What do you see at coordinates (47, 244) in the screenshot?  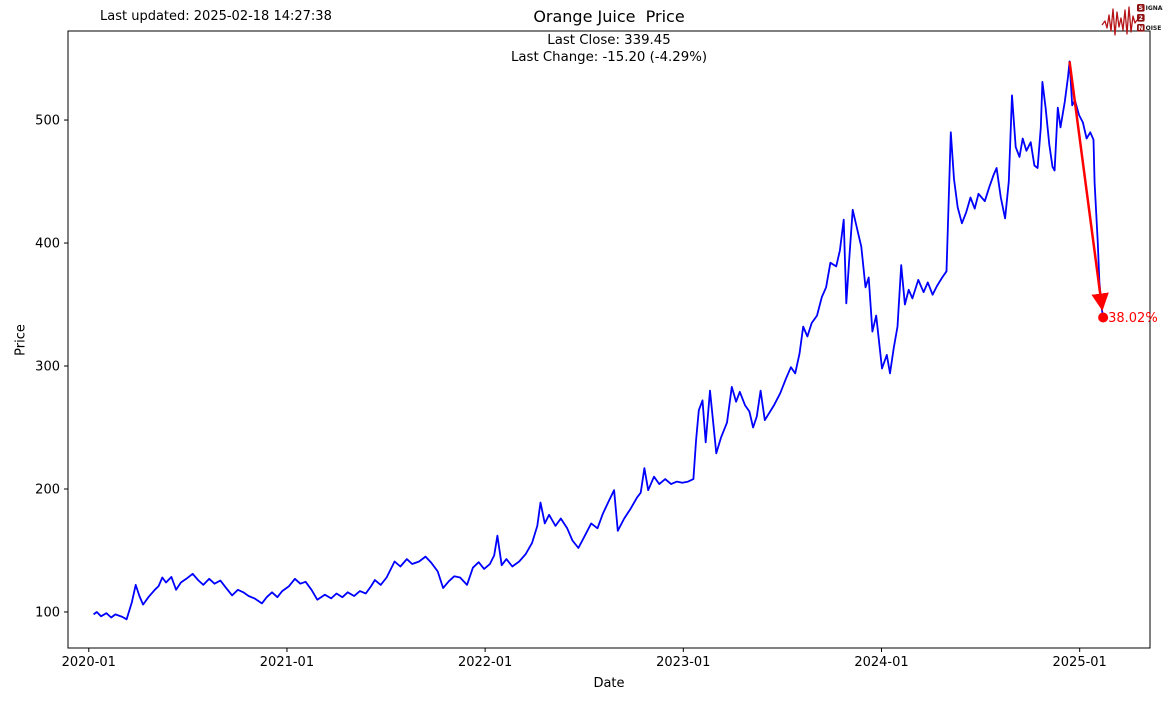 I see `y-tick-label: 400` at bounding box center [47, 244].